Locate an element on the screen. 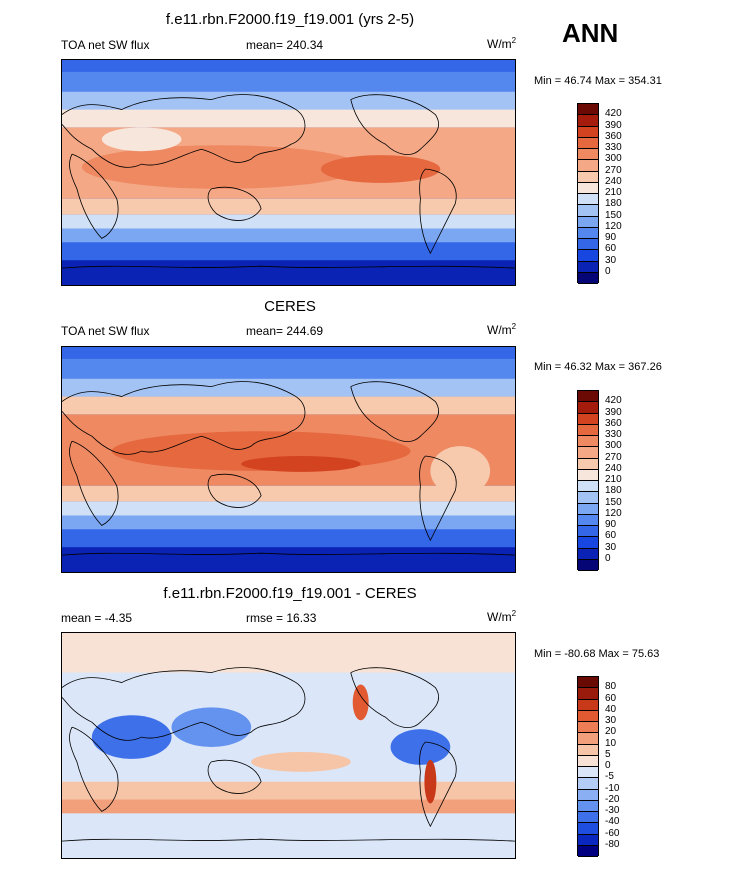 The height and width of the screenshot is (872, 733). panel2-units-base: W/m is located at coordinates (499, 330).